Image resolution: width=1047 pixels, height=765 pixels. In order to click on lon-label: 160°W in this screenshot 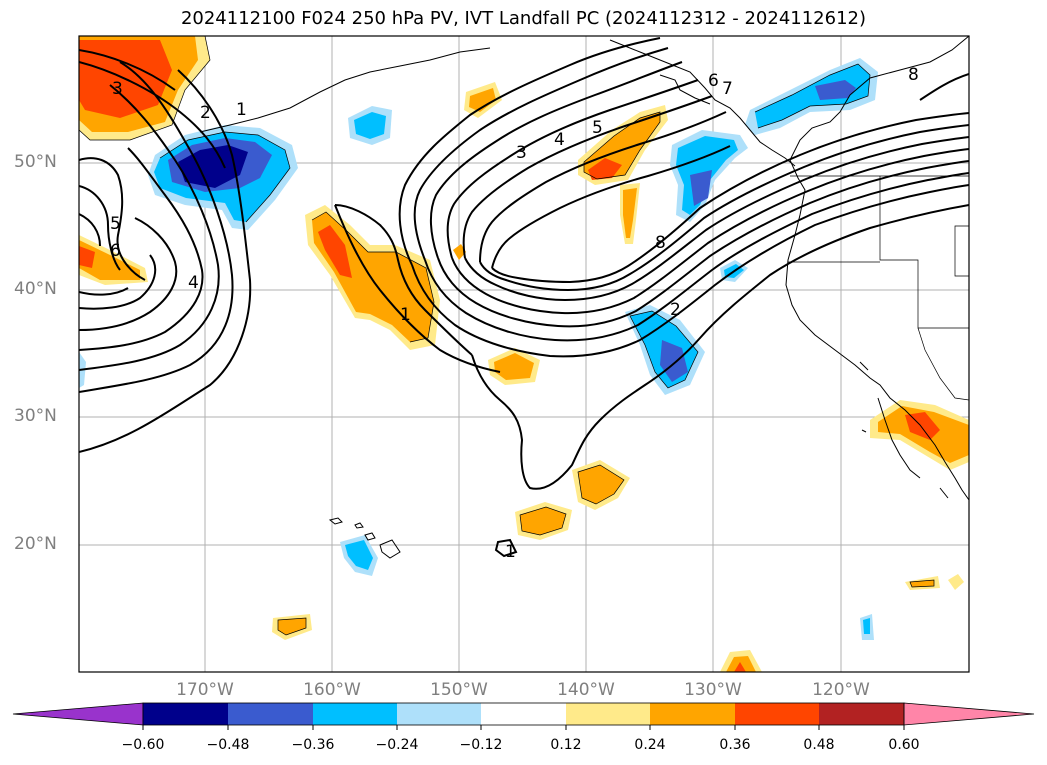, I will do `click(332, 690)`.